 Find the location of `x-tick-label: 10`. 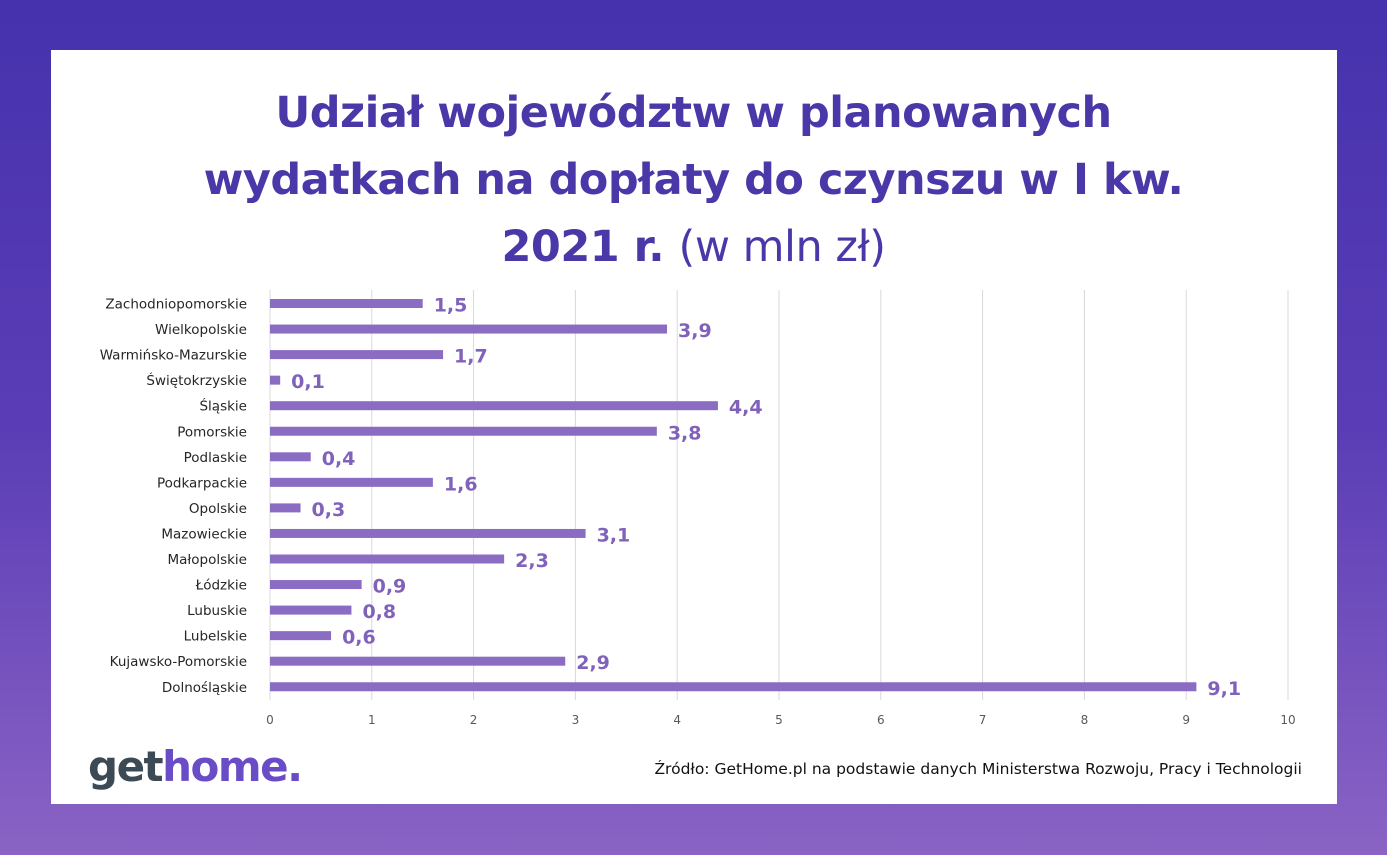

x-tick-label: 10 is located at coordinates (1287, 720).